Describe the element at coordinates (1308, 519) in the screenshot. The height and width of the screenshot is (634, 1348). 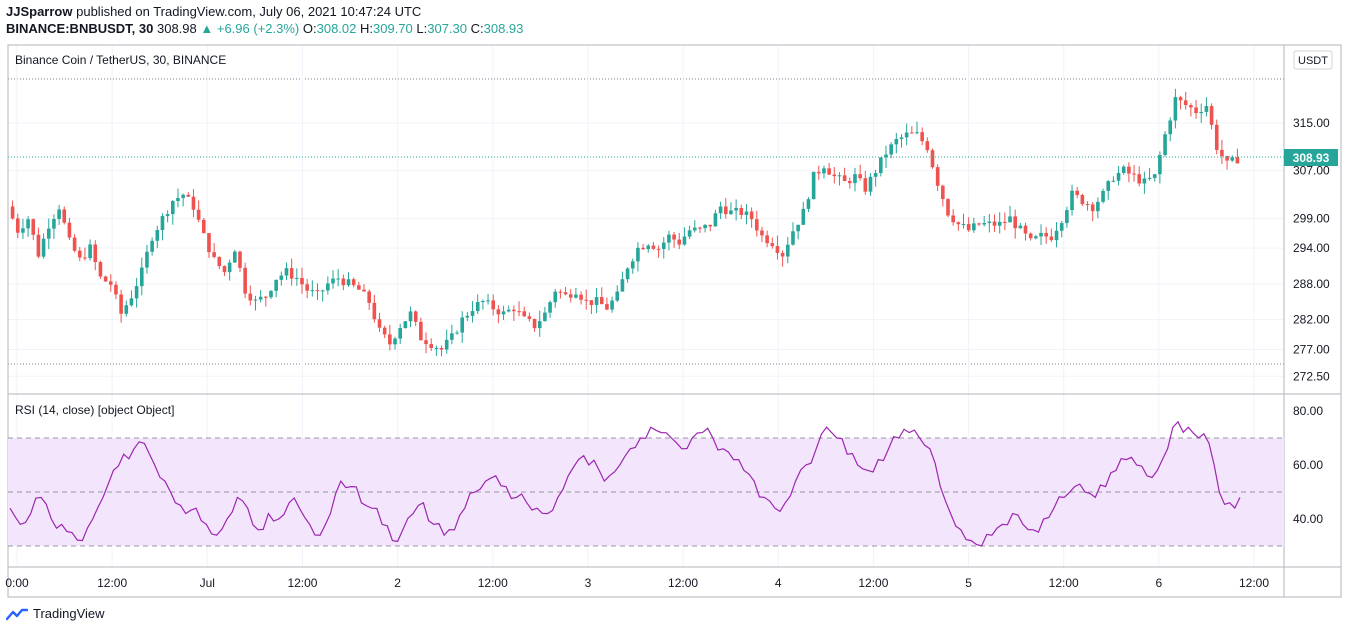
I see `rsi-tick-label: 40.00` at that location.